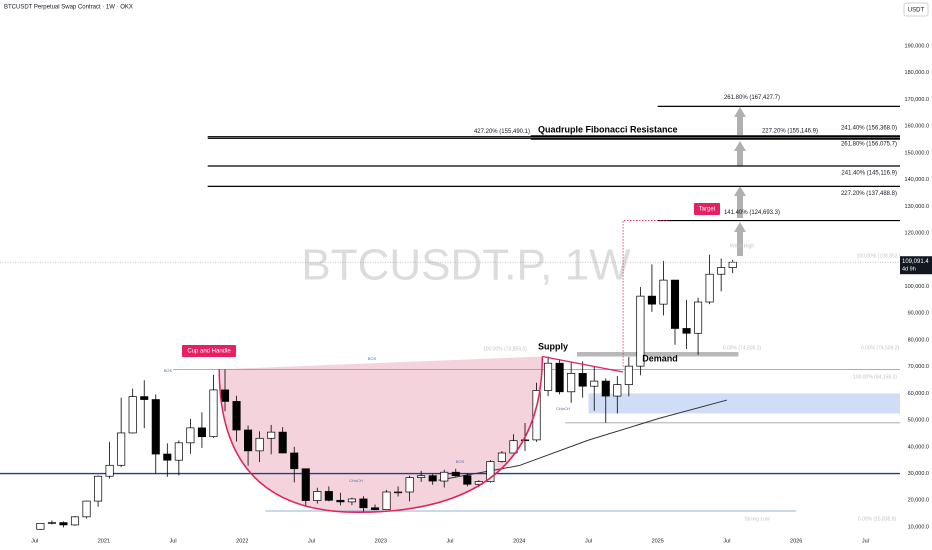  What do you see at coordinates (918, 501) in the screenshot?
I see `y-tick-label: 20,000.0` at bounding box center [918, 501].